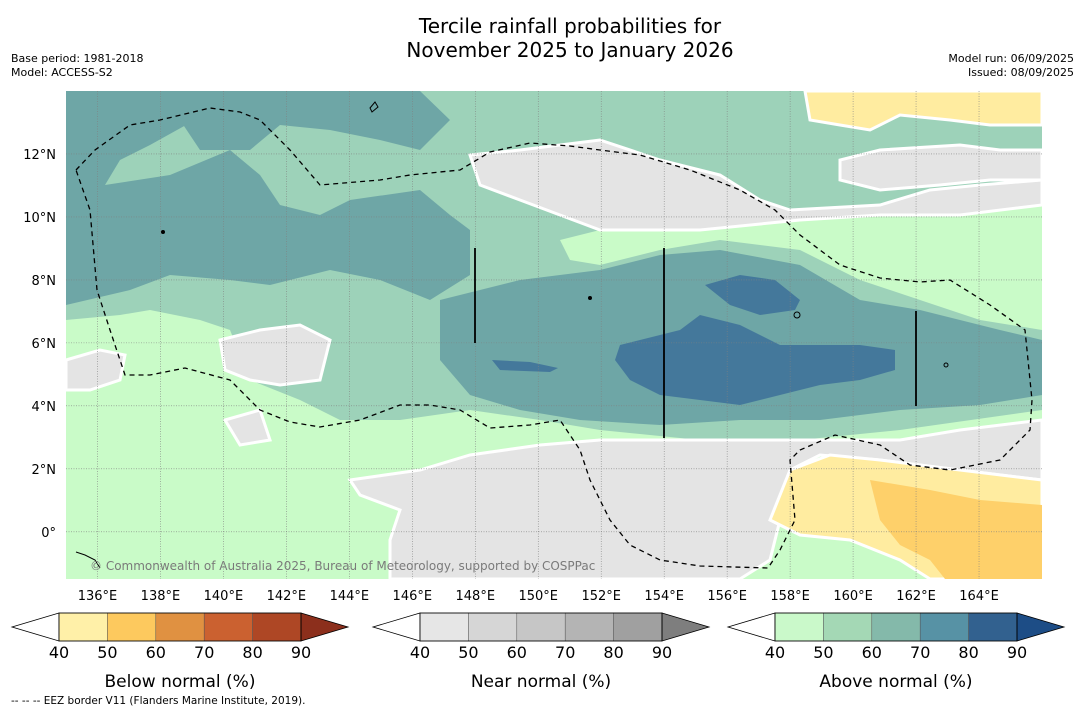 This screenshot has height=713, width=1085. Describe the element at coordinates (754, 185) in the screenshot. I see `field-near-normal-northeast` at that location.